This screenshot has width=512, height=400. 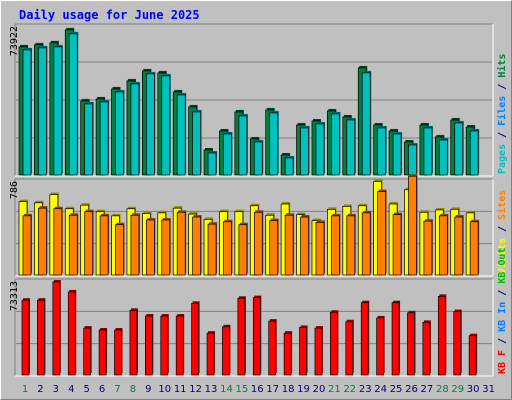 I want to click on x-tick-label: 28, so click(x=442, y=389).